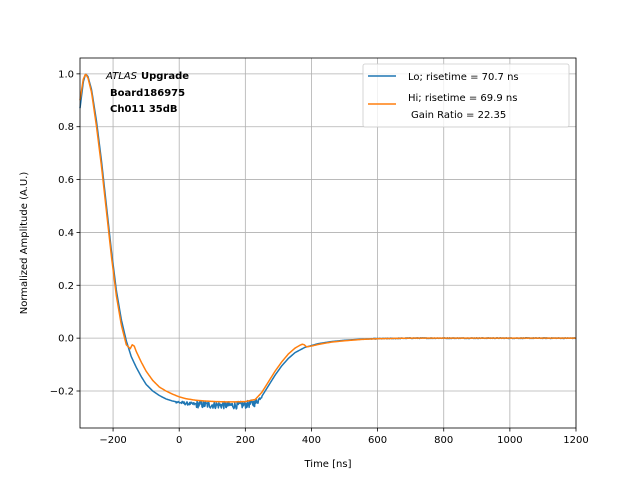  Describe the element at coordinates (144, 109) in the screenshot. I see `annotation-channel: Ch011 35dB` at that location.